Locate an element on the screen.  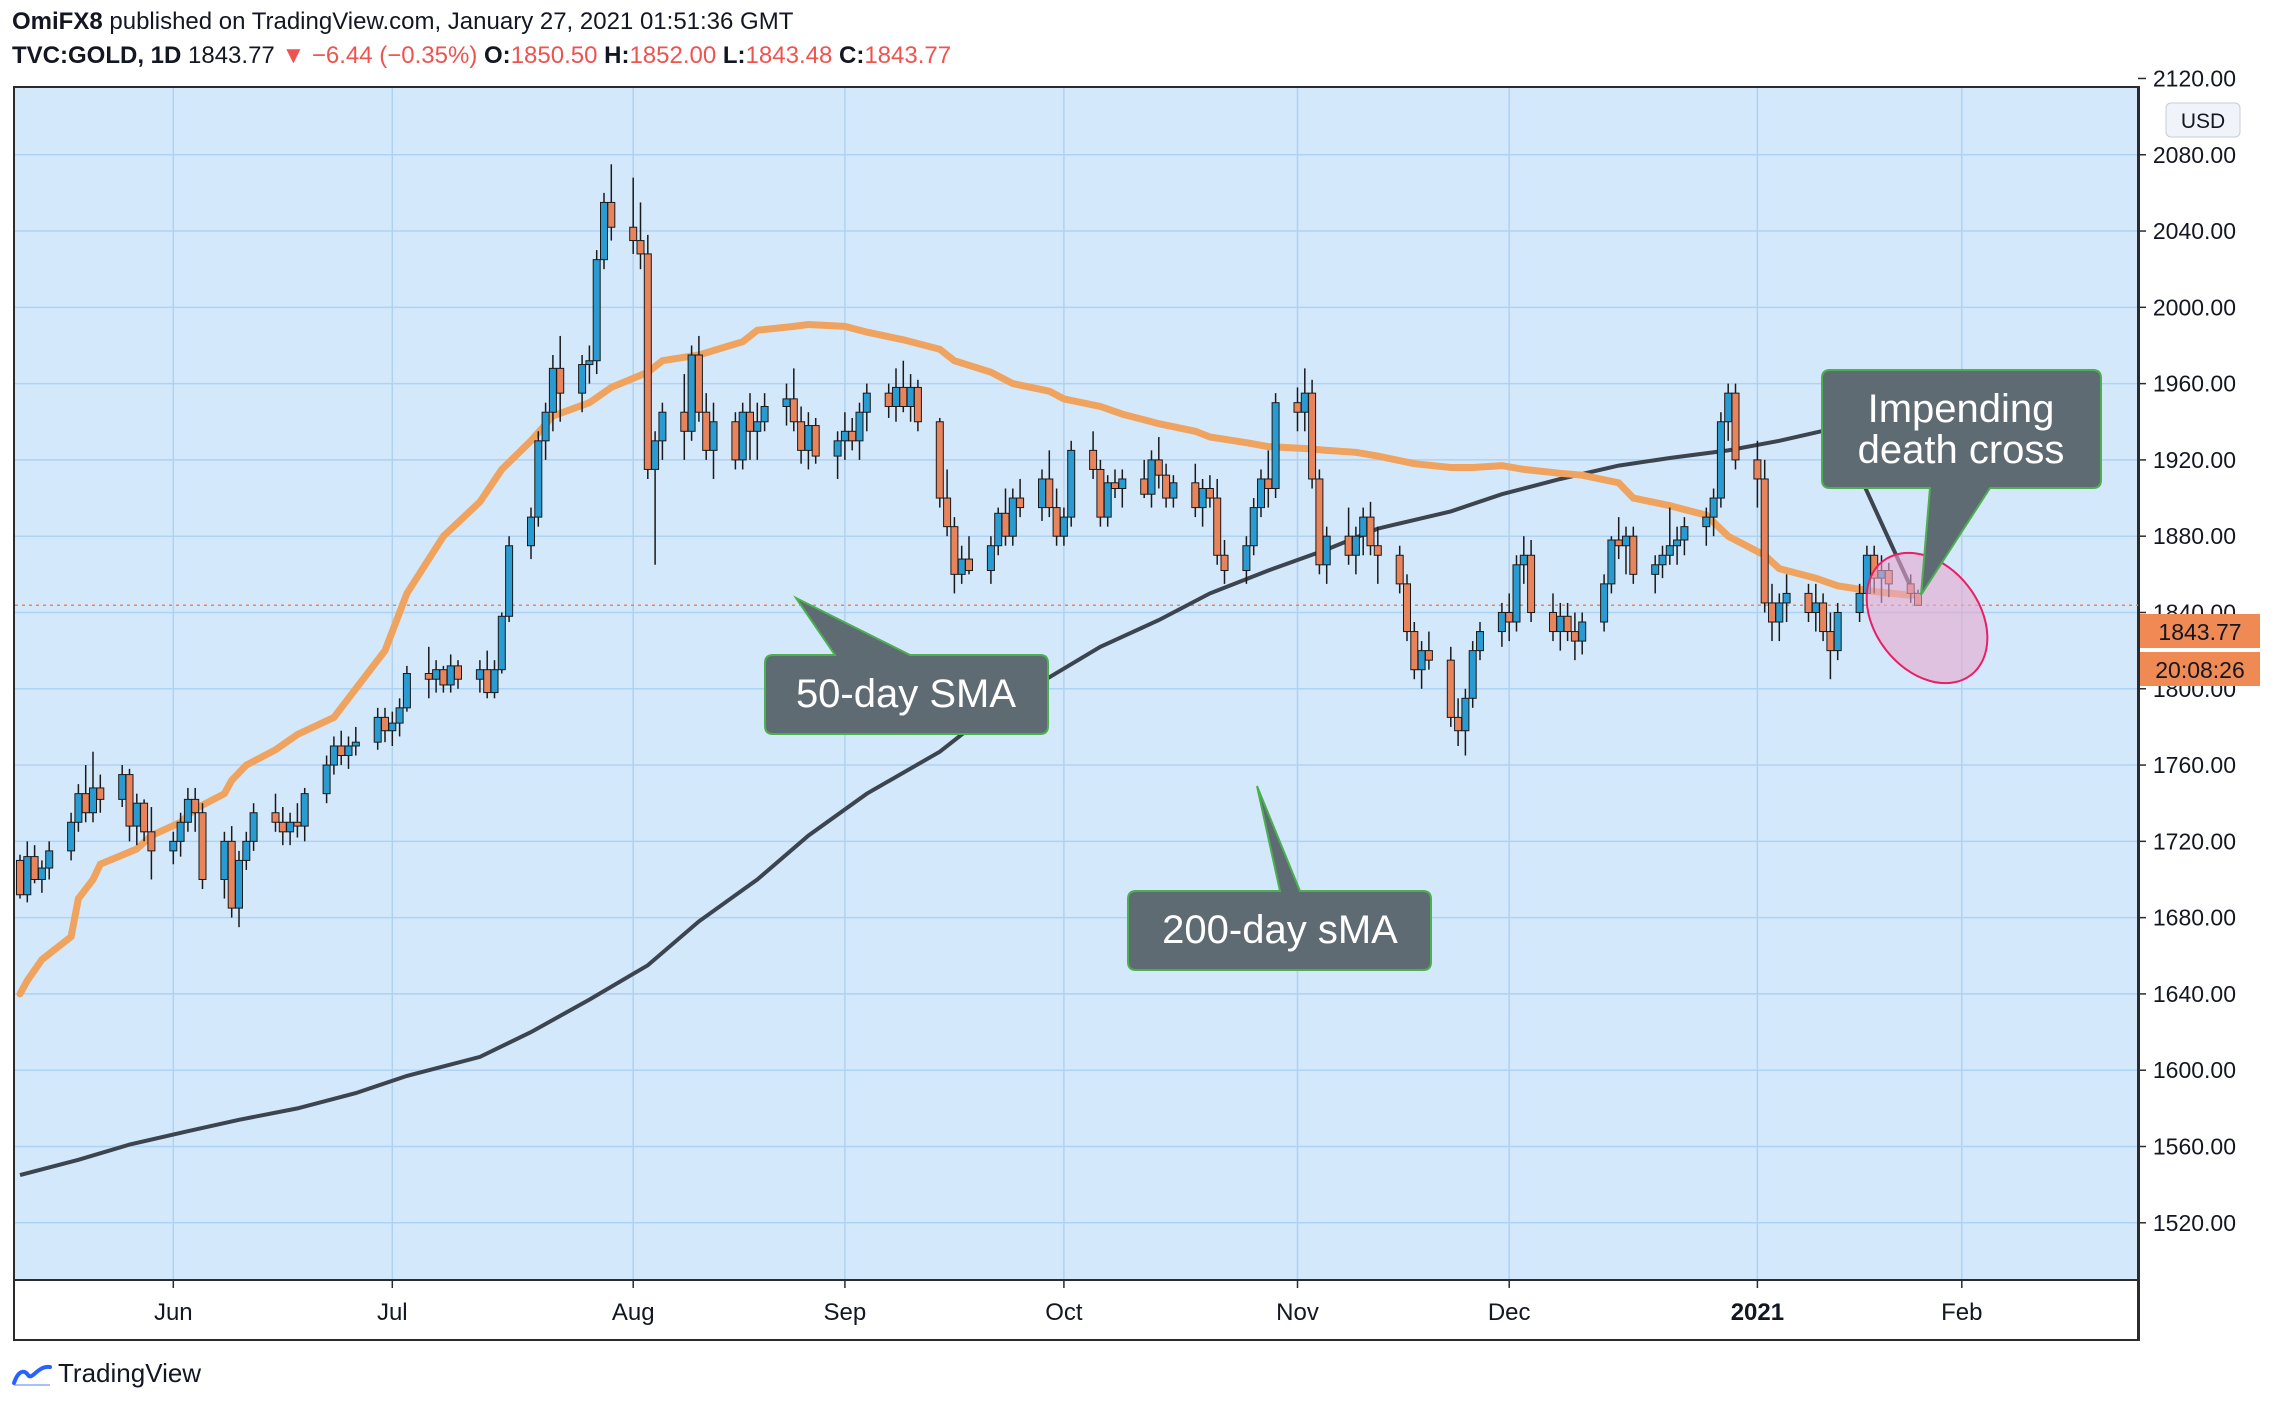
currency-badge: USD is located at coordinates (2203, 120).